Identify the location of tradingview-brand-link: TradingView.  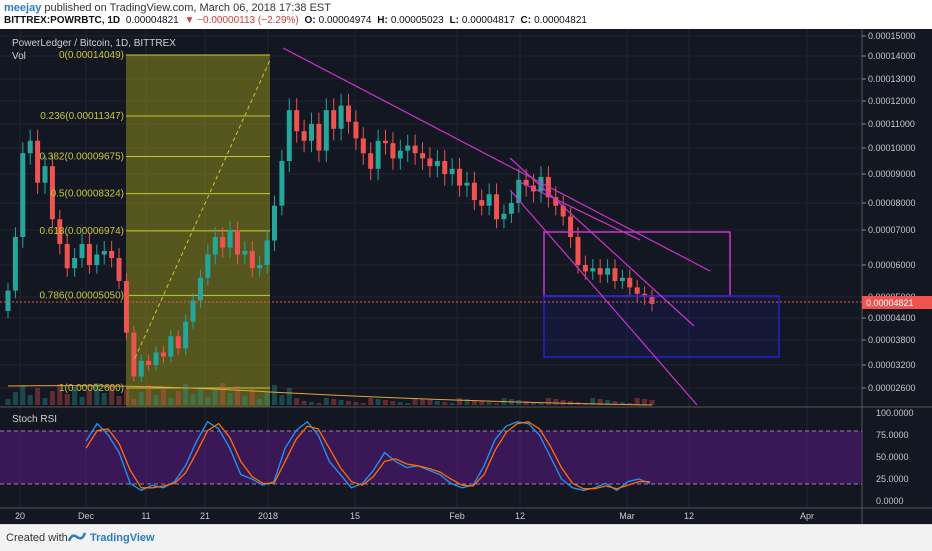
(122, 538).